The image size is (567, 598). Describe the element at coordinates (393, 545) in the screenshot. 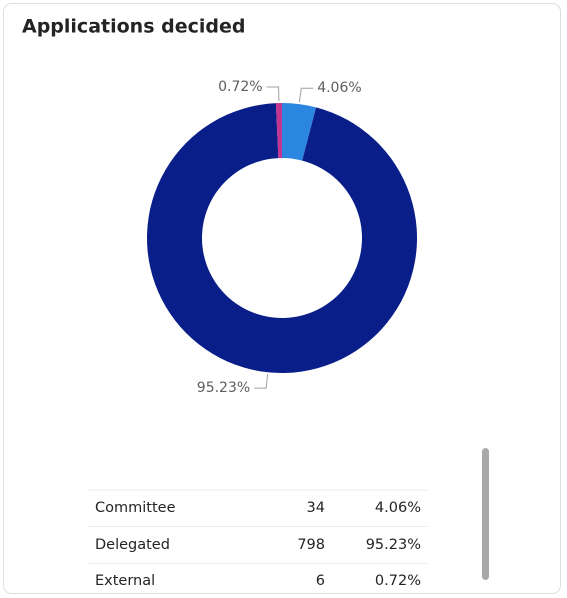

I see `table-percent: 95.23%` at that location.